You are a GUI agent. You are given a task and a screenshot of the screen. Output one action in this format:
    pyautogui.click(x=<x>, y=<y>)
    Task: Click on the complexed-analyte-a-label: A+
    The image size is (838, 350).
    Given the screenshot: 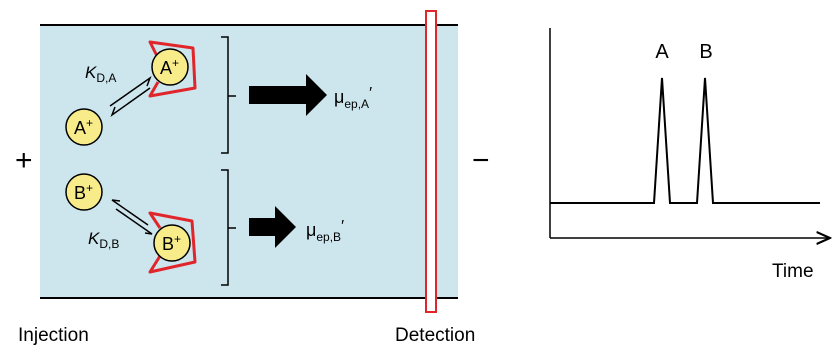 What is the action you would take?
    pyautogui.click(x=169, y=67)
    